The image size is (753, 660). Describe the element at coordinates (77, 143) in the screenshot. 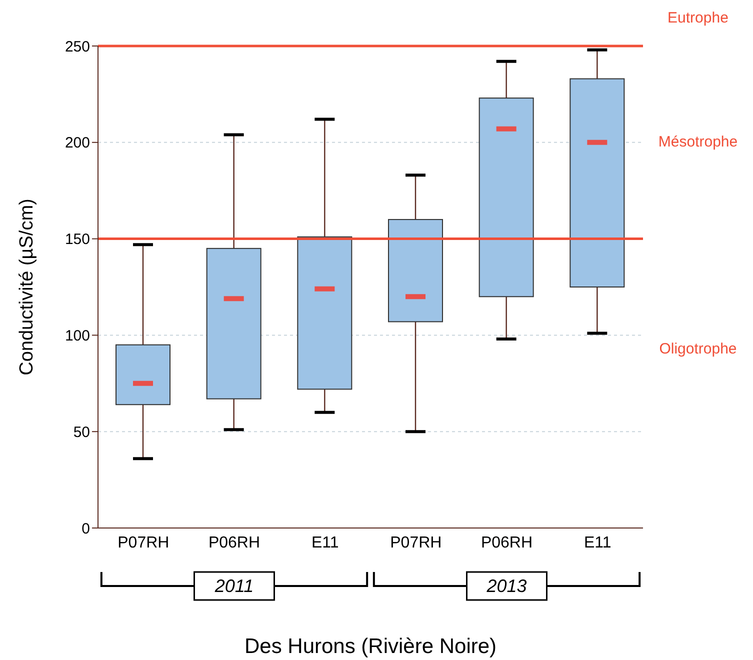

I see `y-tick-label: 200` at that location.